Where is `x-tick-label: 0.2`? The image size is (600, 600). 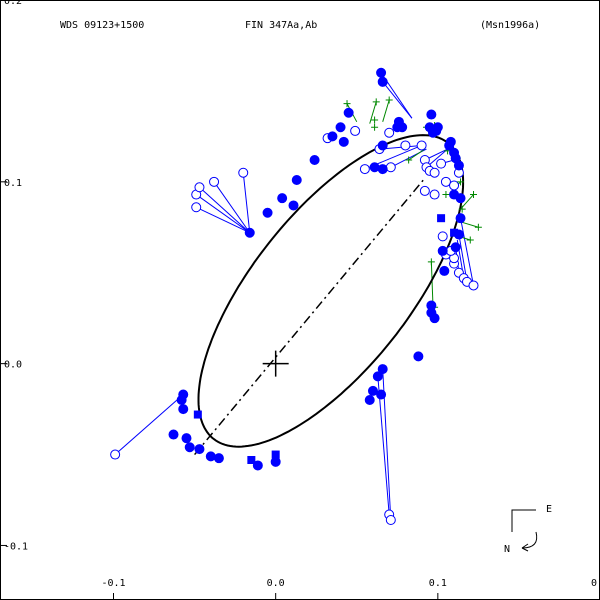 x-tick-label: 0.2 is located at coordinates (595, 583).